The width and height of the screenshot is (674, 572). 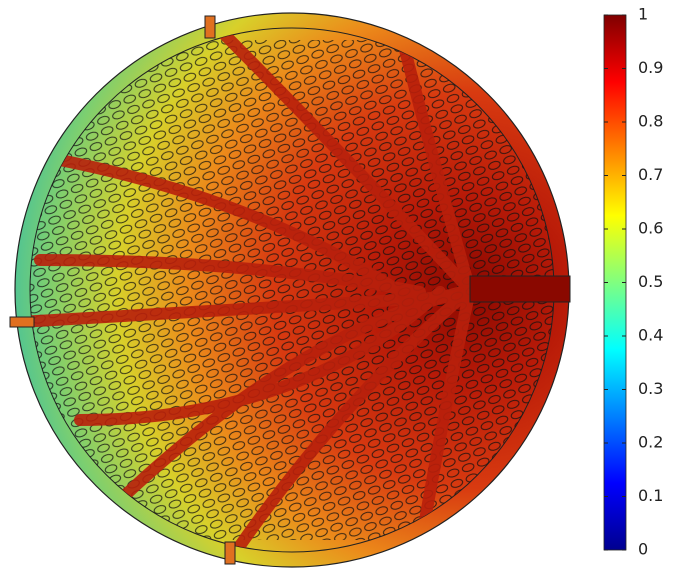 I want to click on colorbar-tick-label: 0.6, so click(x=650, y=228).